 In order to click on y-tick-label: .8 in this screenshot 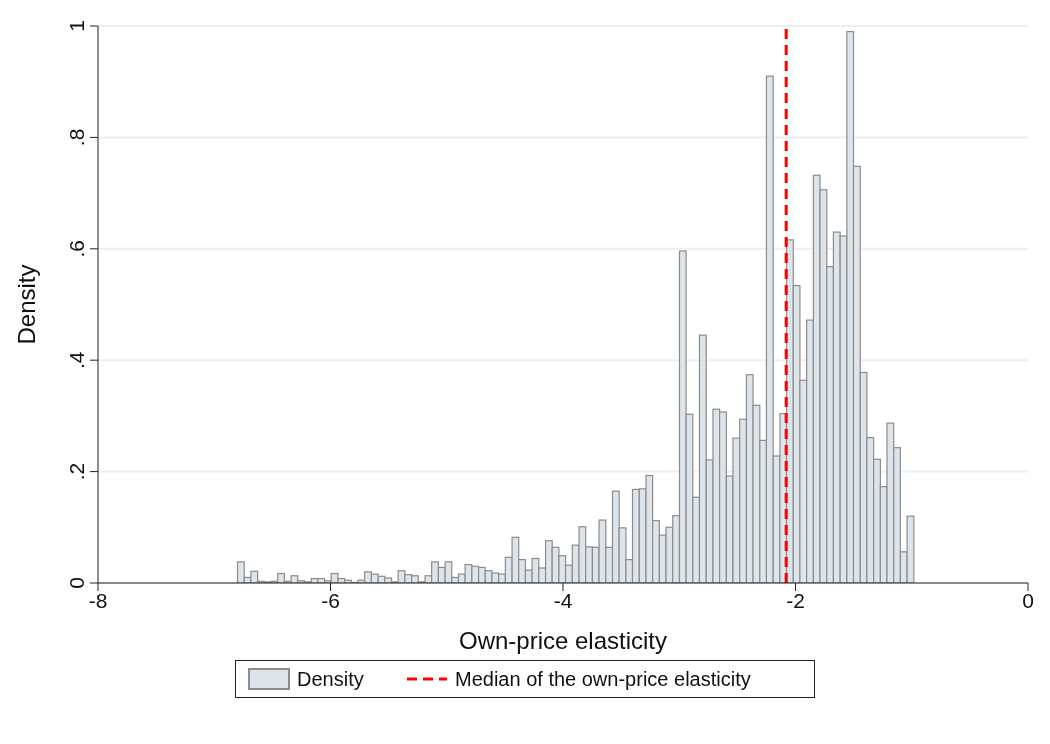, I will do `click(76, 137)`.